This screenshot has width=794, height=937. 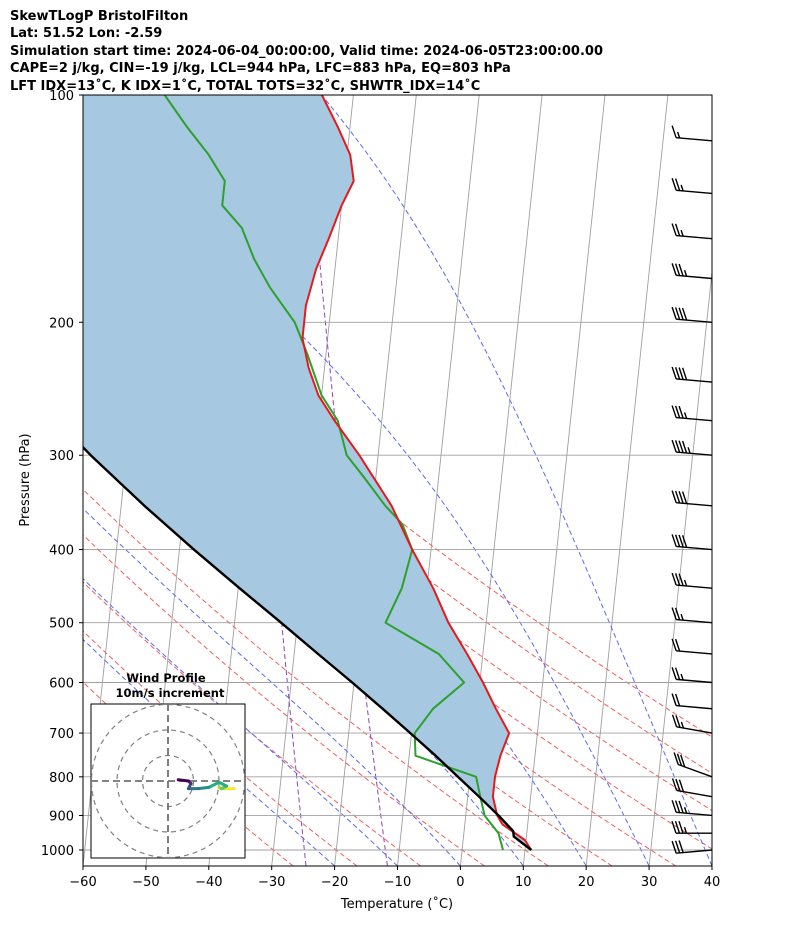 I want to click on x-tick-label: −30, so click(x=271, y=882).